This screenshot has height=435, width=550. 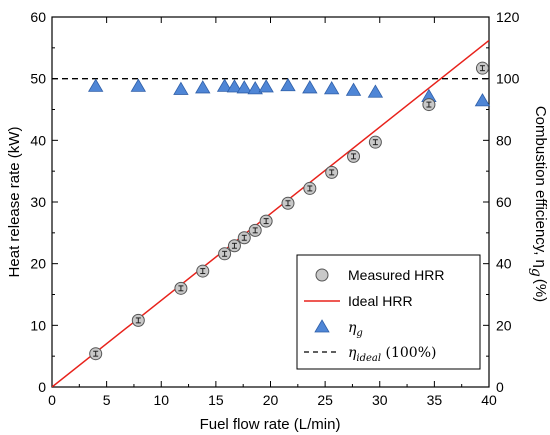 I want to click on legend-label-eta-g: ηg, so click(x=355, y=329).